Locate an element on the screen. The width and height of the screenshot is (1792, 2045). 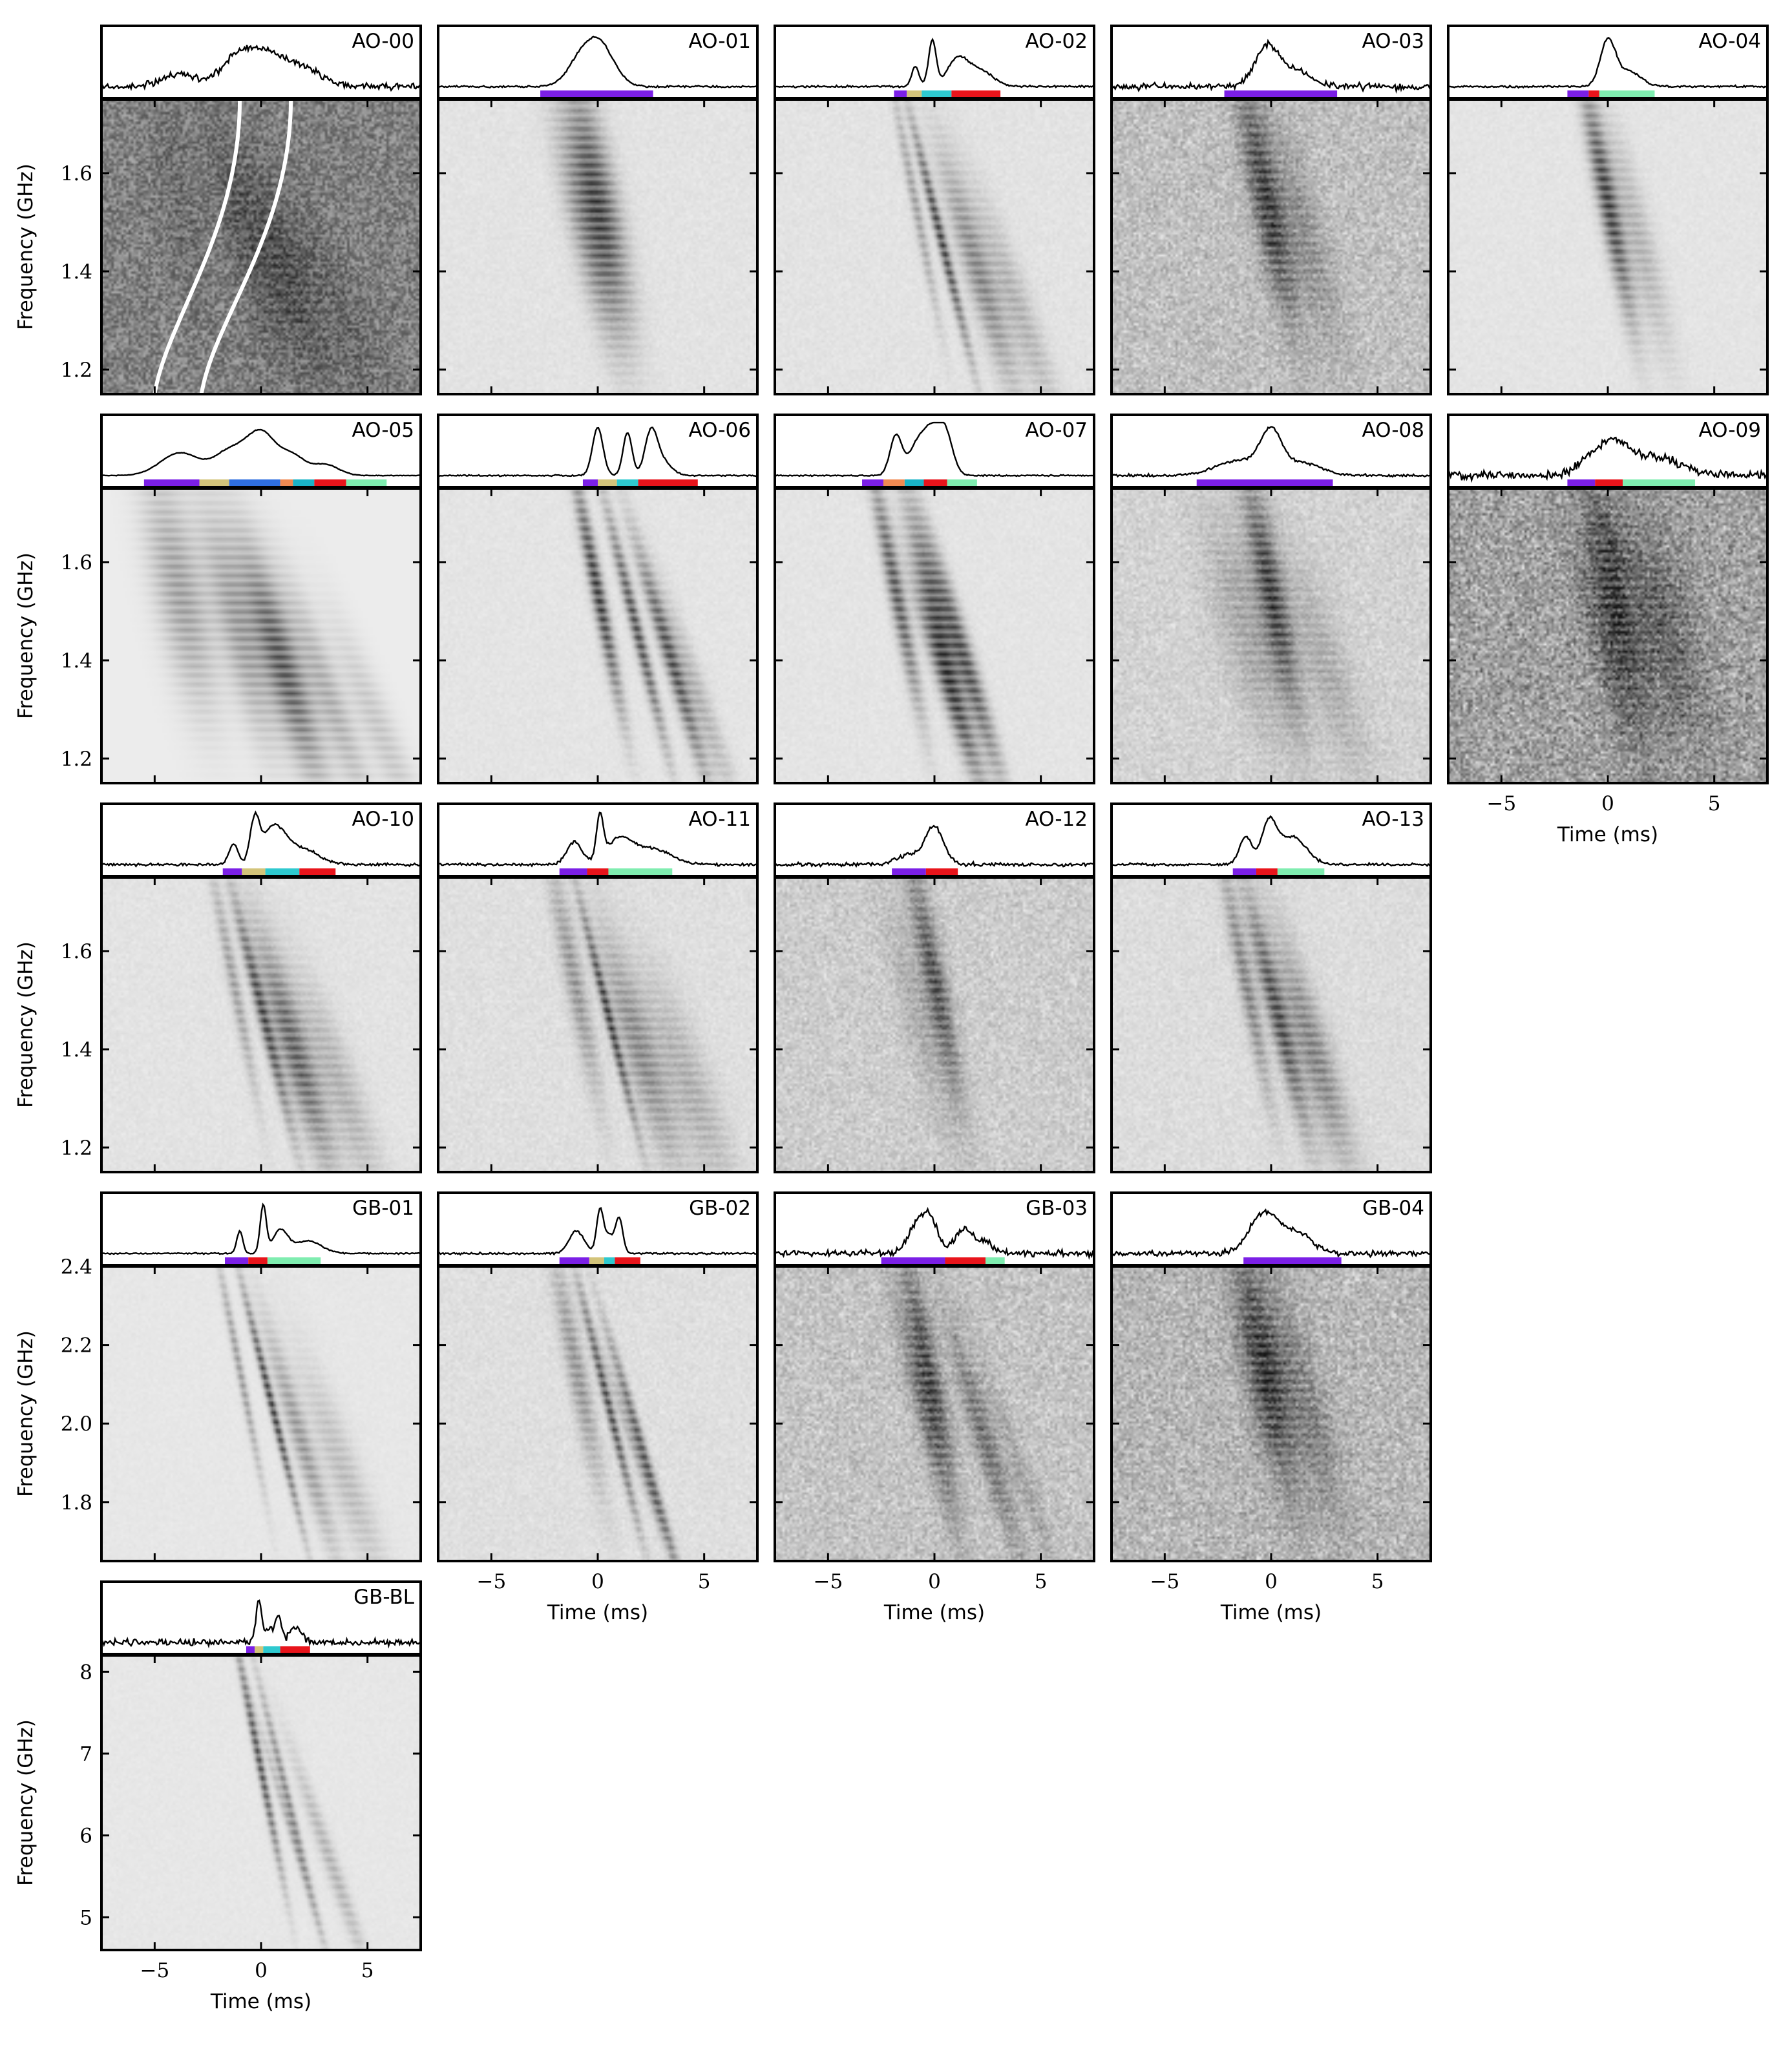
panel-label: GB-BL is located at coordinates (384, 1598).